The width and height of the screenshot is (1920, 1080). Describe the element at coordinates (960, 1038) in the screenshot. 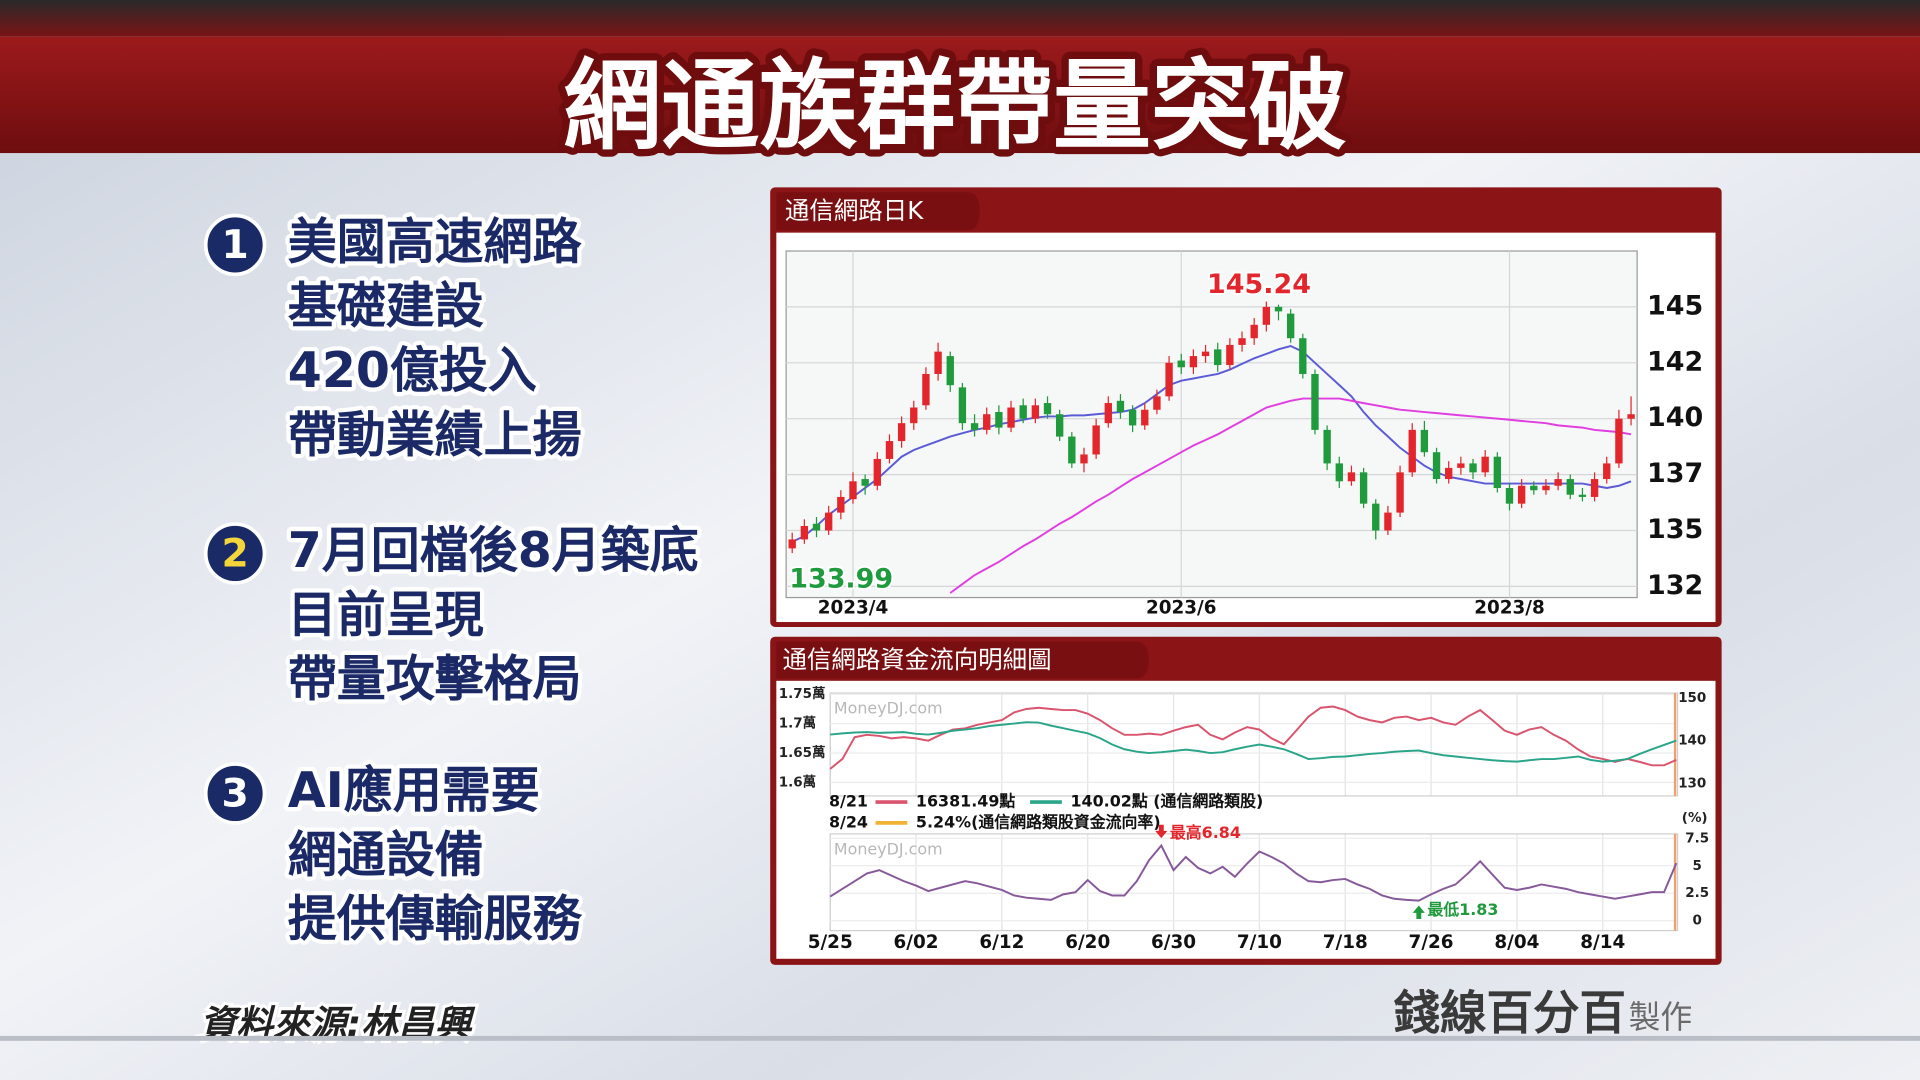

I see `footer-rule` at that location.